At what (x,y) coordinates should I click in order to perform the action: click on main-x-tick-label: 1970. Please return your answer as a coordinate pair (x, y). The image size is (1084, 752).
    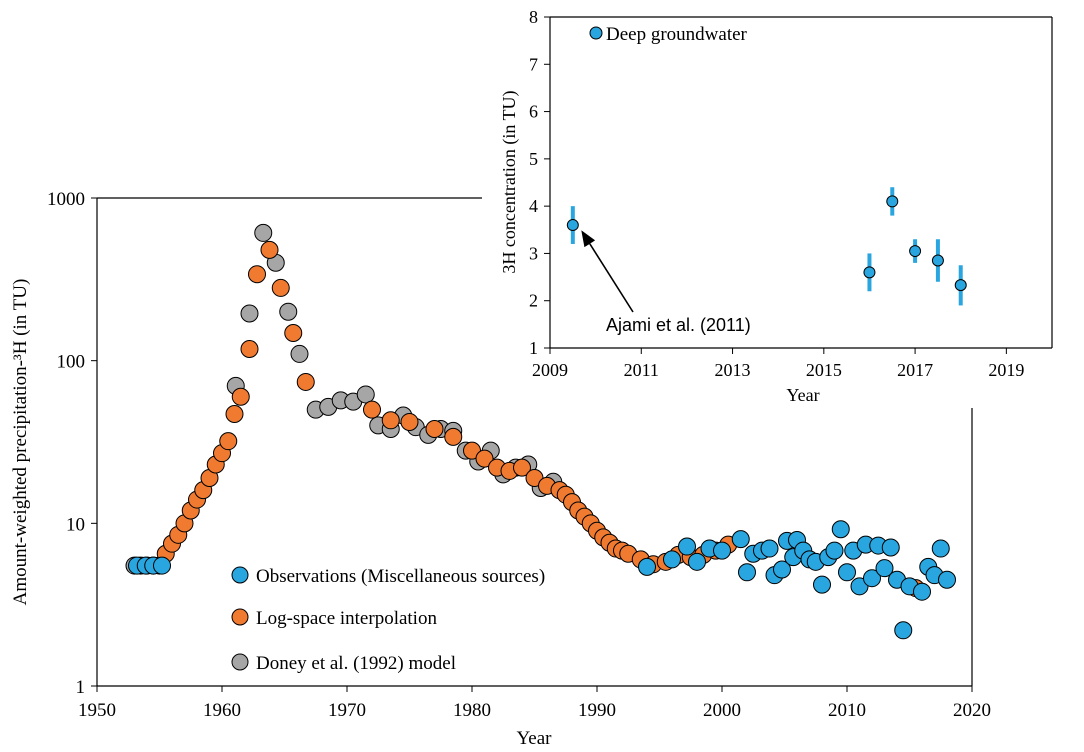
    Looking at the image, I should click on (347, 710).